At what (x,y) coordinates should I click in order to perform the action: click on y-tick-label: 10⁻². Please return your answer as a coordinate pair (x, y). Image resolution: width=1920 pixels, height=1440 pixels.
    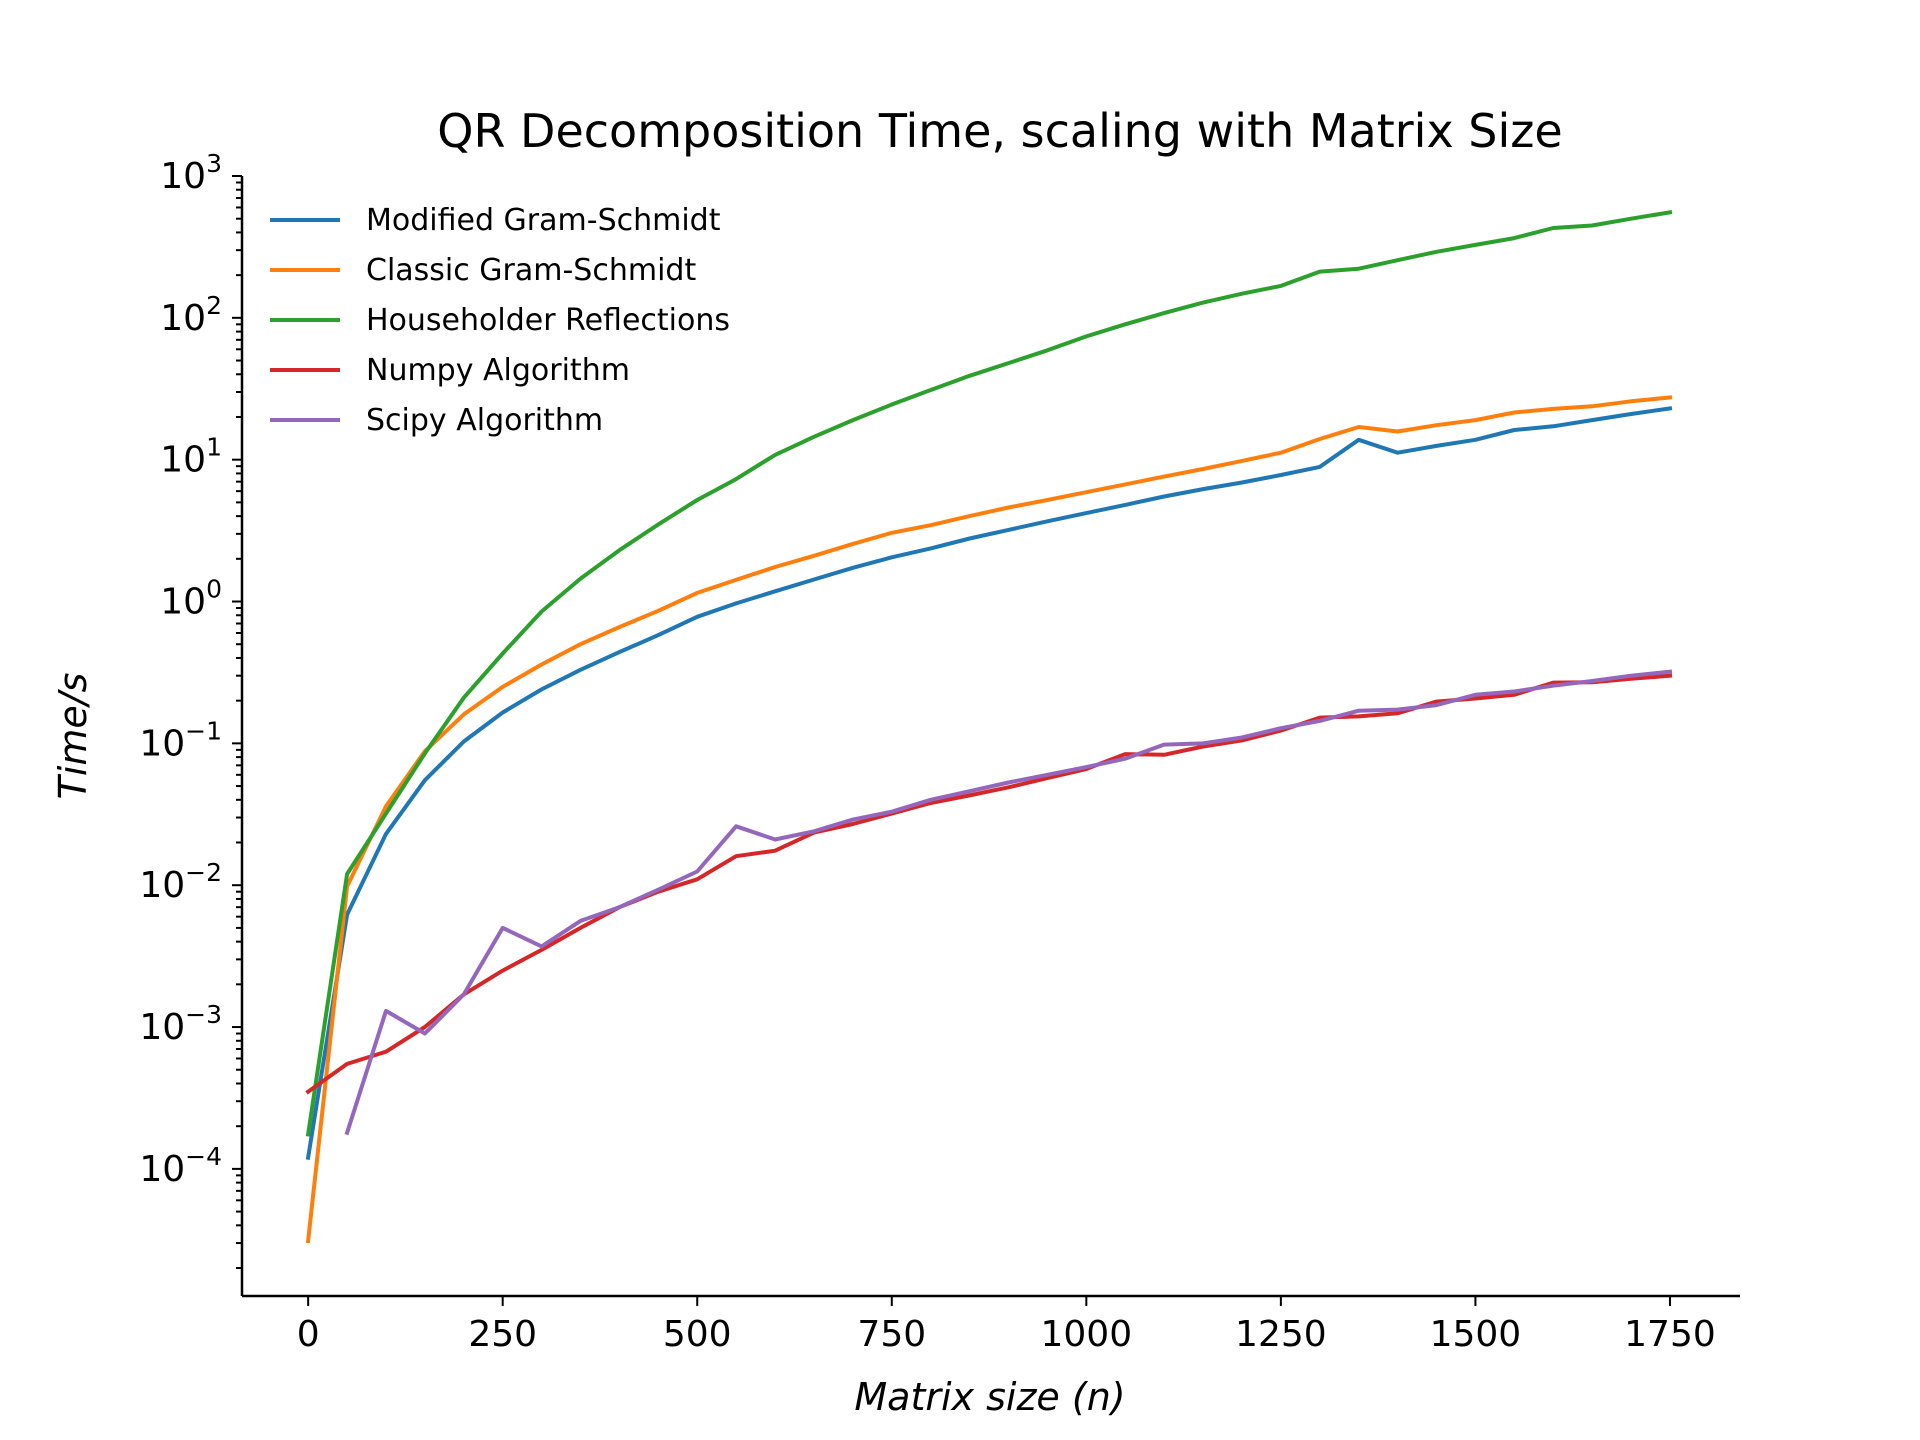
    Looking at the image, I should click on (180, 882).